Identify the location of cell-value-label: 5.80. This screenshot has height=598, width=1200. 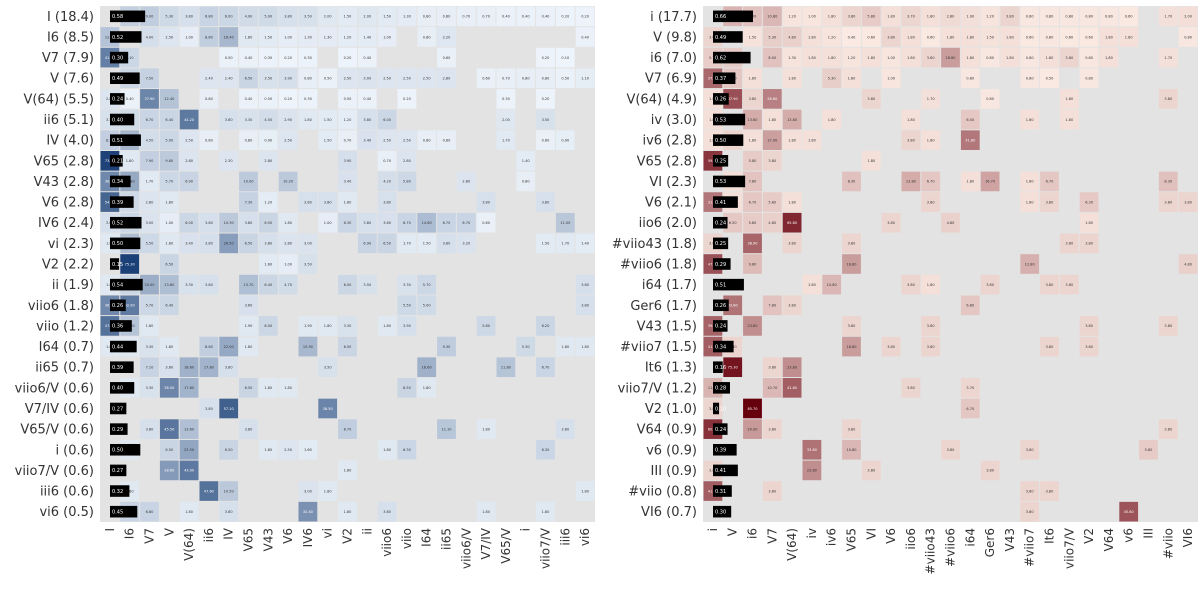
(753, 161).